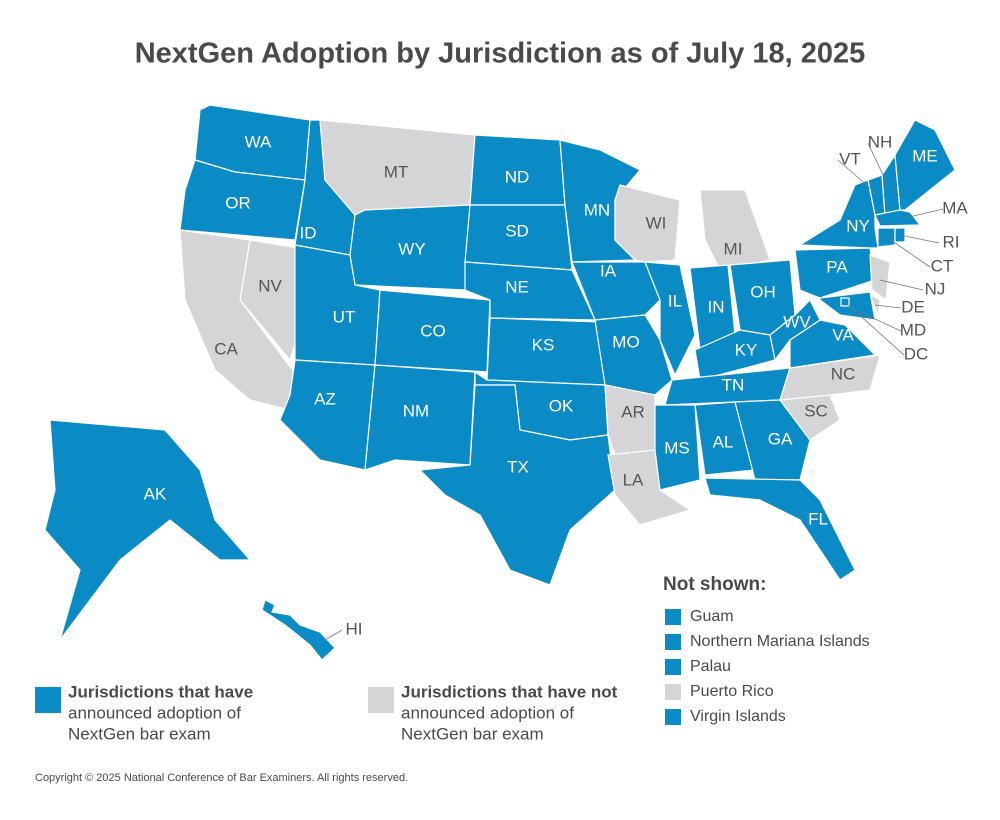 The image size is (1000, 820). I want to click on state-label: WY, so click(411, 248).